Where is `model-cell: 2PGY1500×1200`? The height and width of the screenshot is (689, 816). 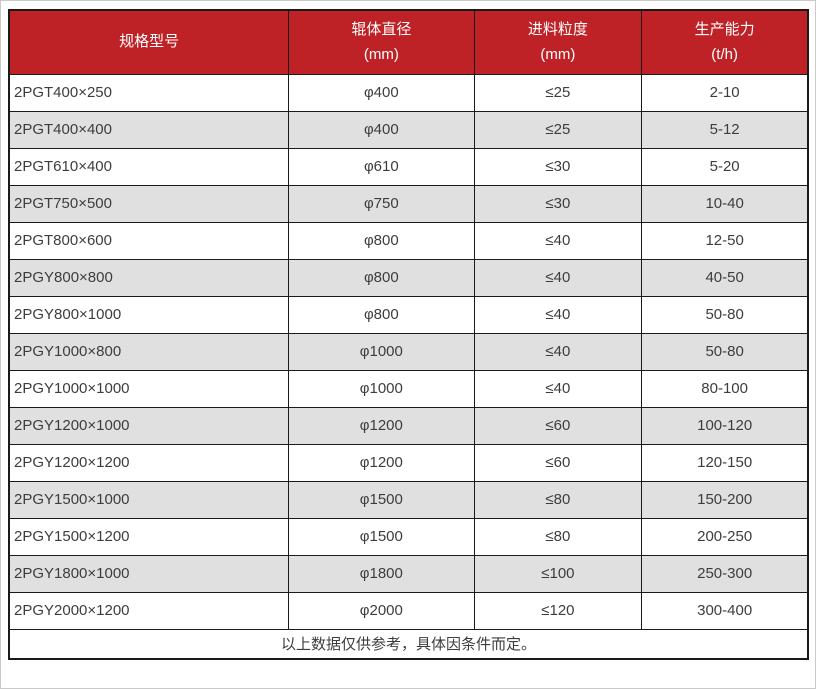 model-cell: 2PGY1500×1200 is located at coordinates (149, 536).